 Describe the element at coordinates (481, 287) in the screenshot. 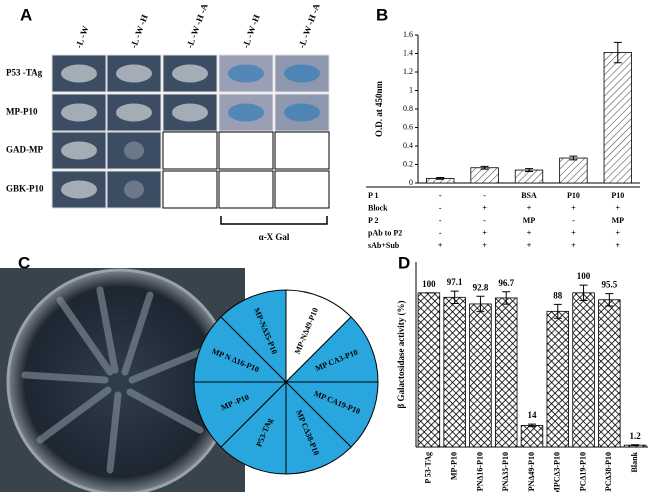

I see `value-label: 92.8` at that location.